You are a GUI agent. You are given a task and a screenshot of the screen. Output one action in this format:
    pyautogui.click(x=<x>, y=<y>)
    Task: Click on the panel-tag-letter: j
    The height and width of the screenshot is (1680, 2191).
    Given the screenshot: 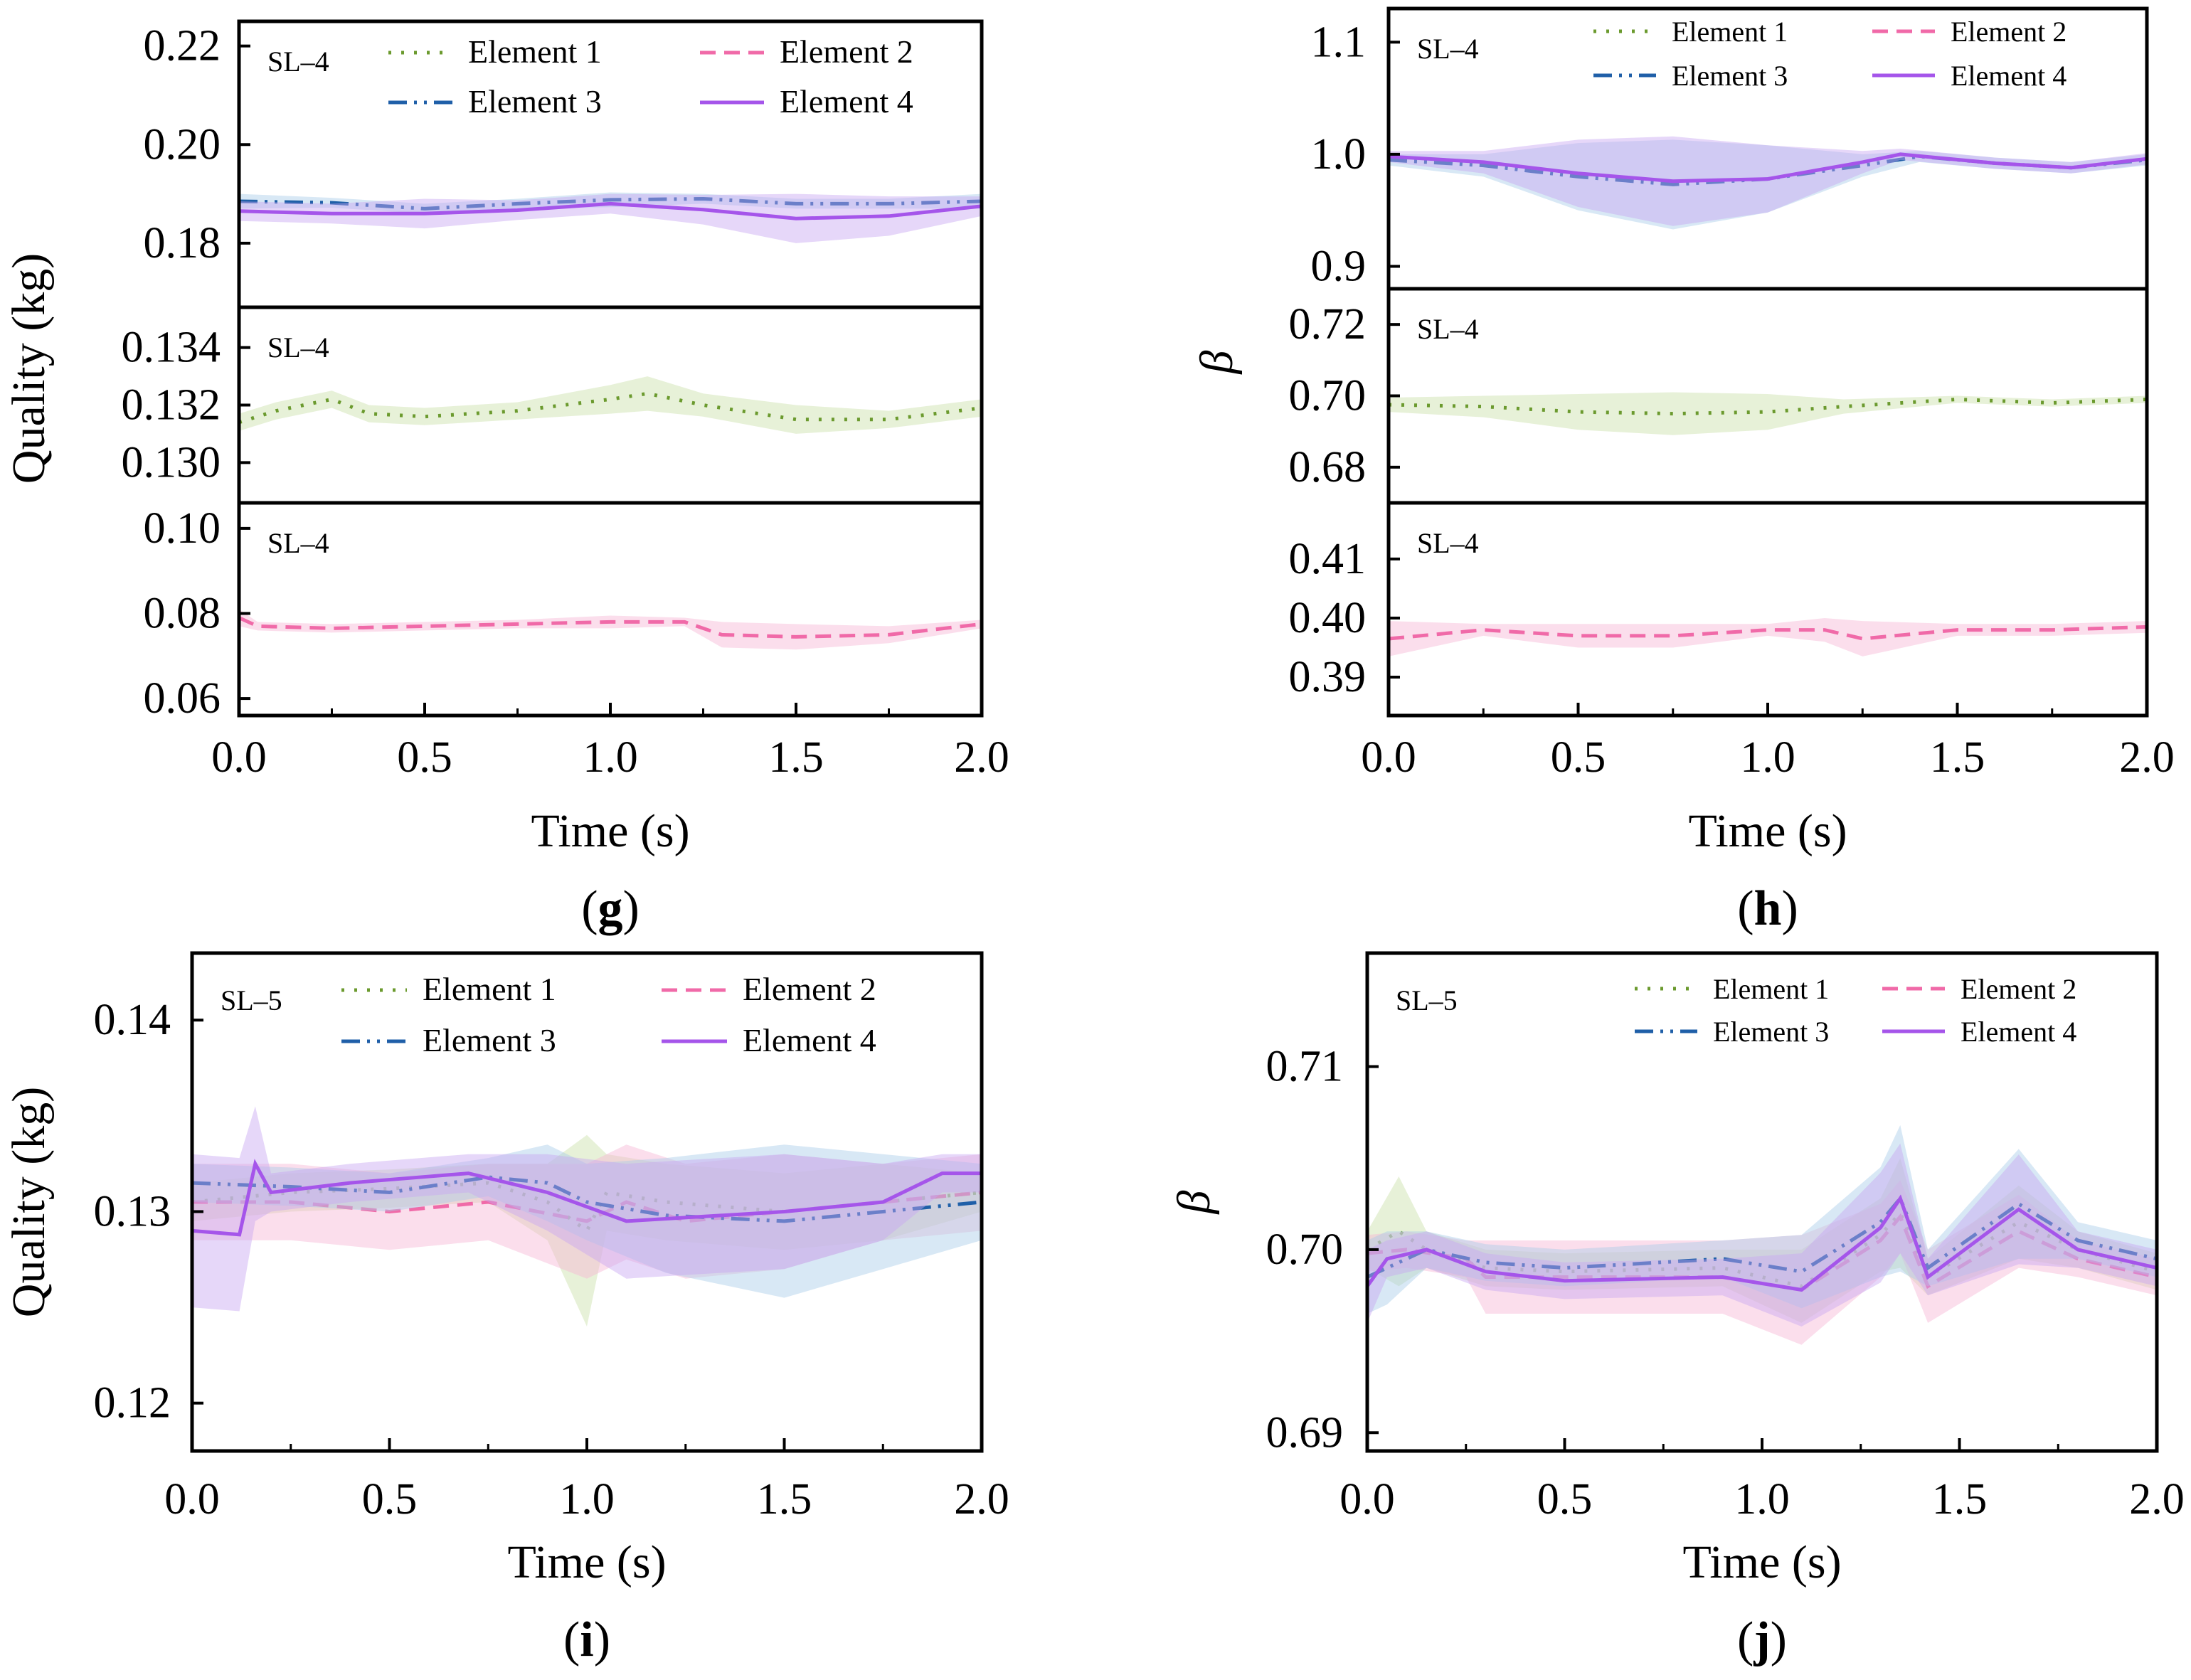 What is the action you would take?
    pyautogui.click(x=1761, y=1639)
    